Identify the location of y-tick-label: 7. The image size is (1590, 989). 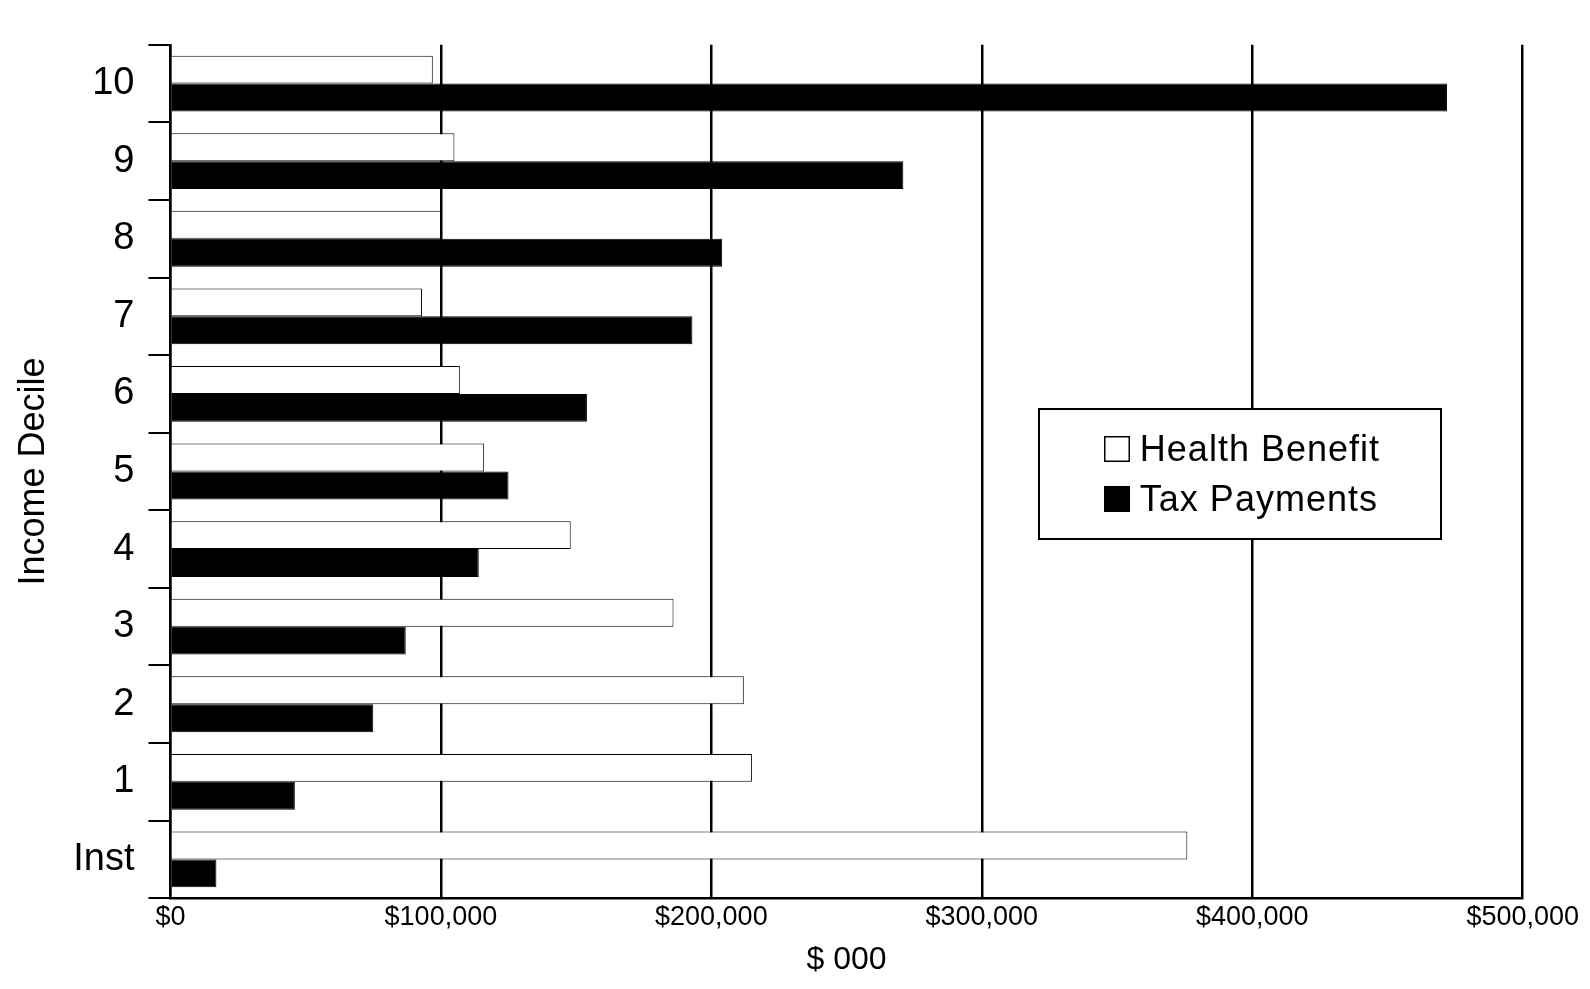
(124, 313).